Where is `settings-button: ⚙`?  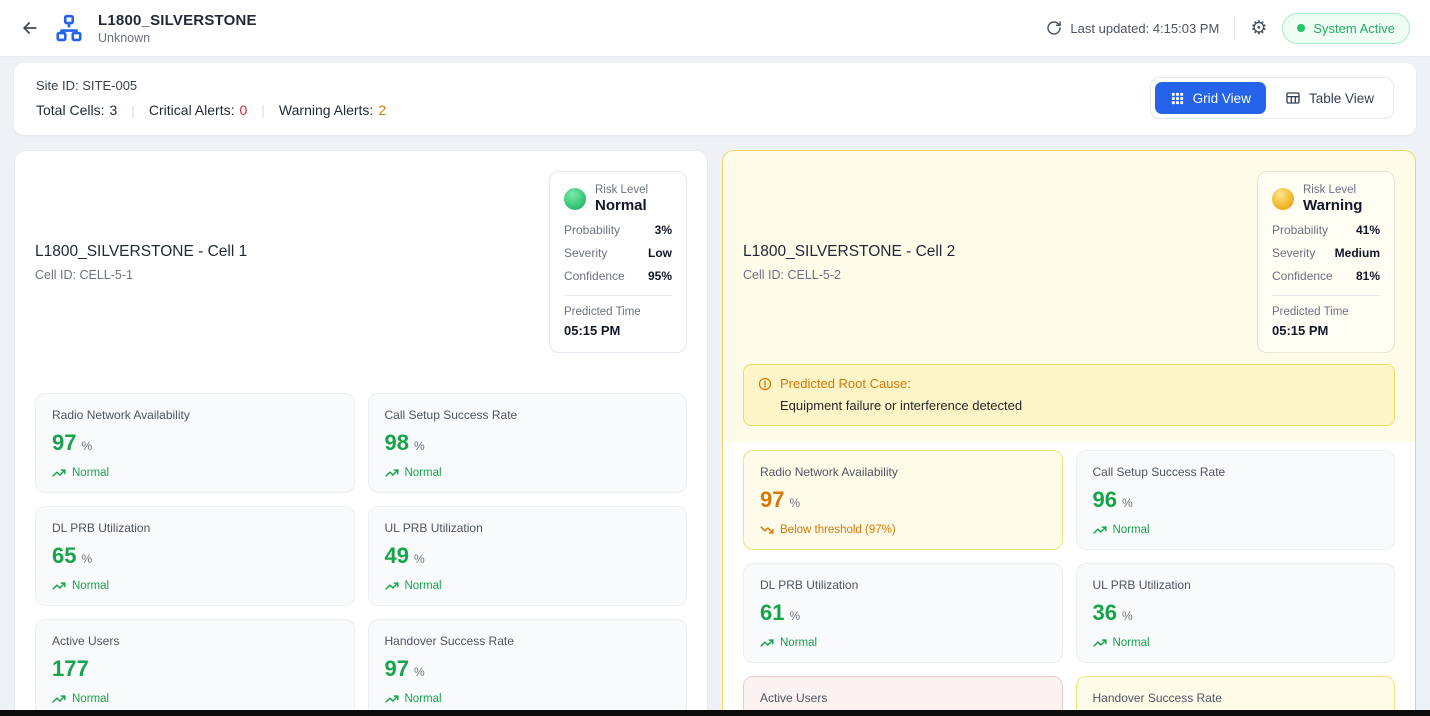
settings-button: ⚙ is located at coordinates (1258, 28).